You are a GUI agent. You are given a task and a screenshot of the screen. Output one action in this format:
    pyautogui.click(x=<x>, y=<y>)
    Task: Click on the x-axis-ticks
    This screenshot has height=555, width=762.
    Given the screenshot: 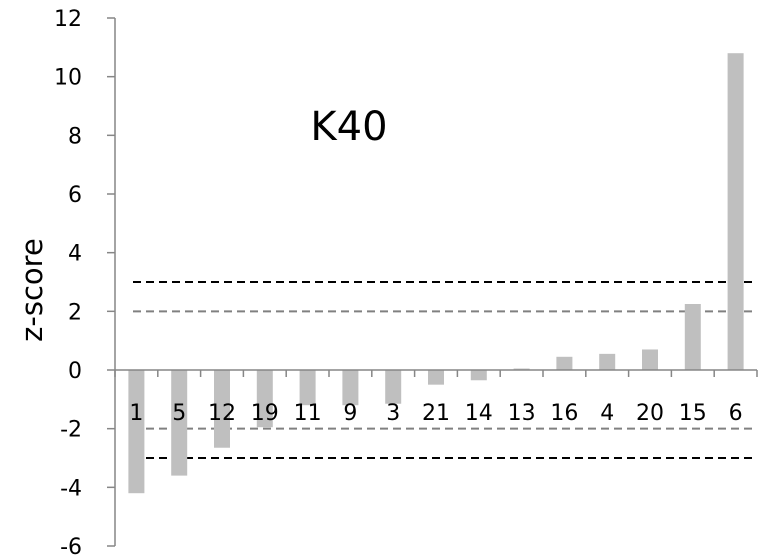 What is the action you would take?
    pyautogui.click(x=436, y=373)
    